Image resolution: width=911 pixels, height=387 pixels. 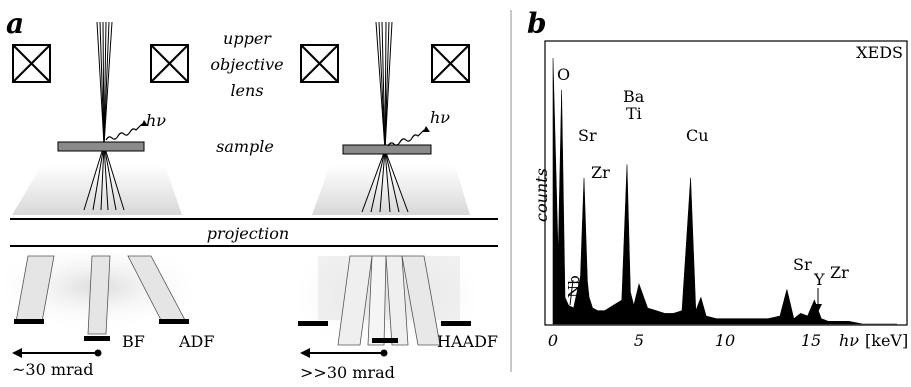 What do you see at coordinates (818, 308) in the screenshot?
I see `y-pointer-head` at bounding box center [818, 308].